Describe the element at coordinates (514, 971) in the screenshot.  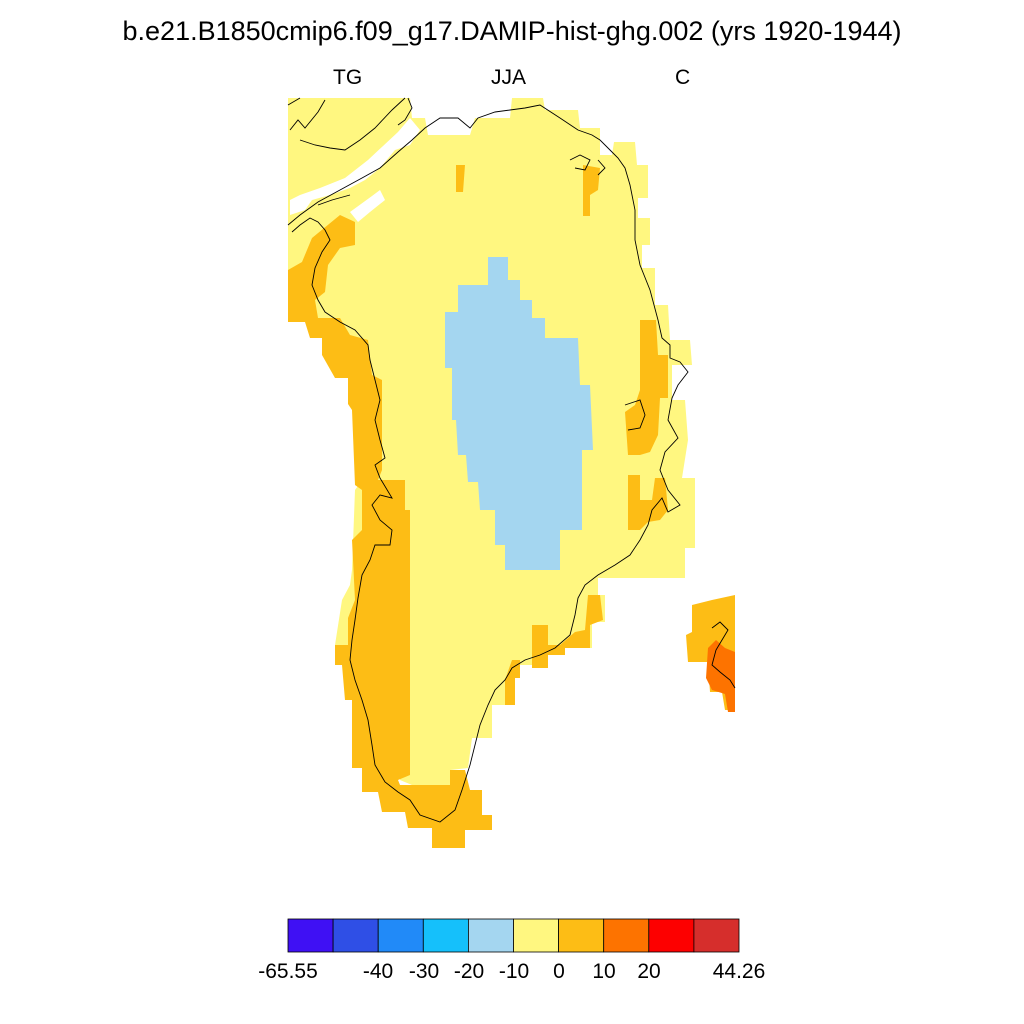
I see `colorbar-tick-label: -10` at that location.